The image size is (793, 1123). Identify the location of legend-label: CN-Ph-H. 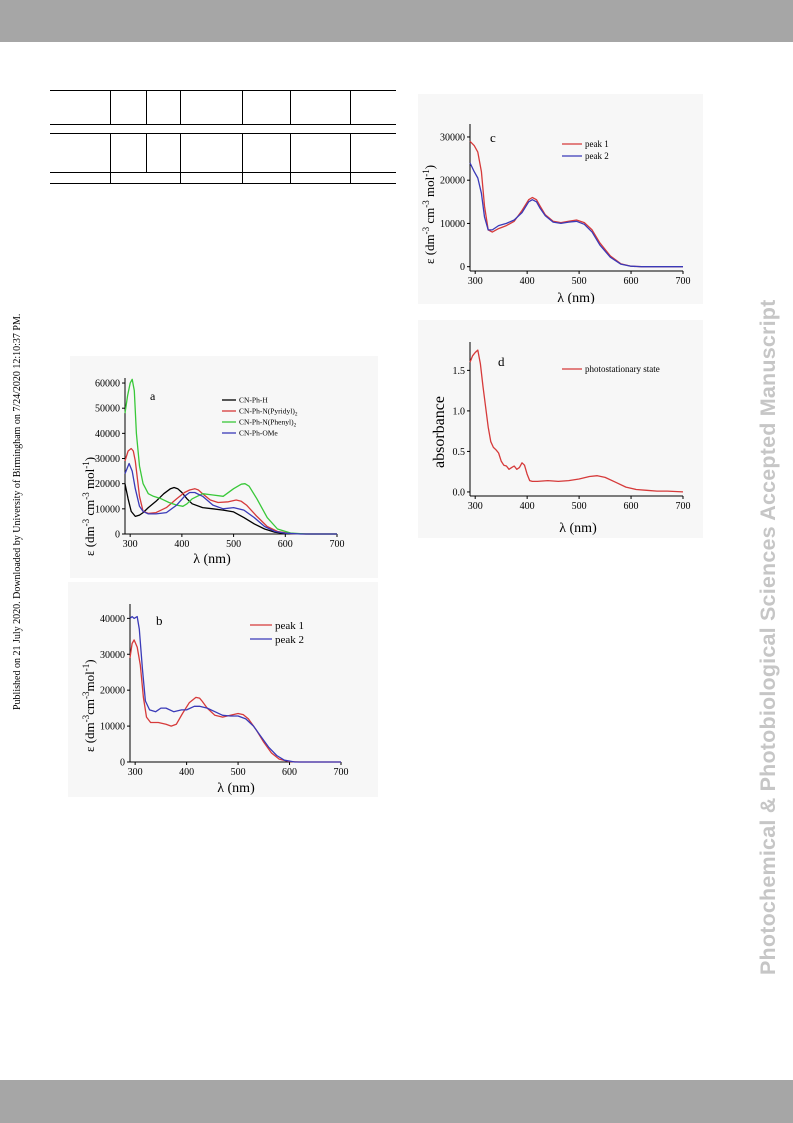
(253, 400).